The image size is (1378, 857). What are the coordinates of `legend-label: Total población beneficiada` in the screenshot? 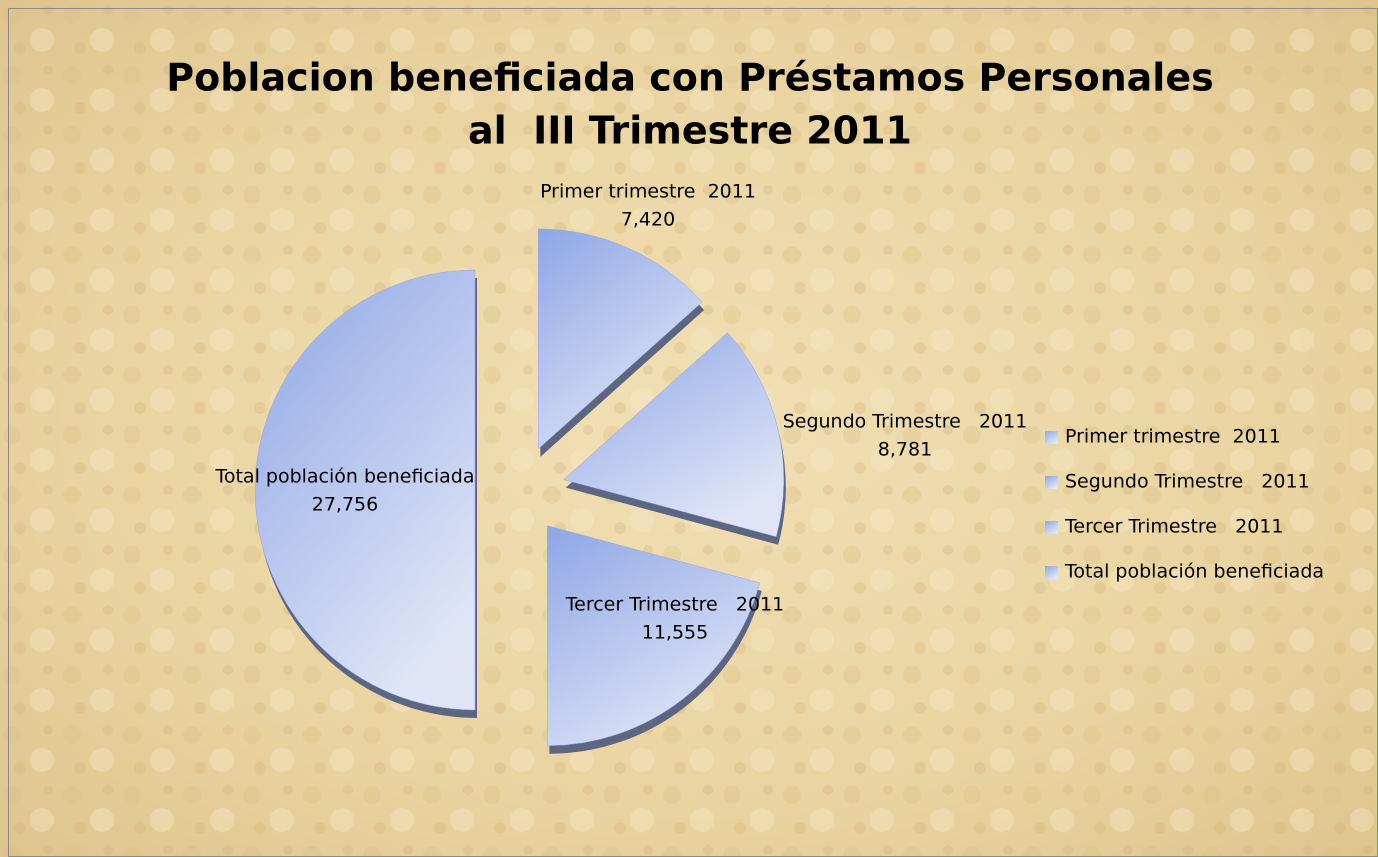 It's located at (1194, 572).